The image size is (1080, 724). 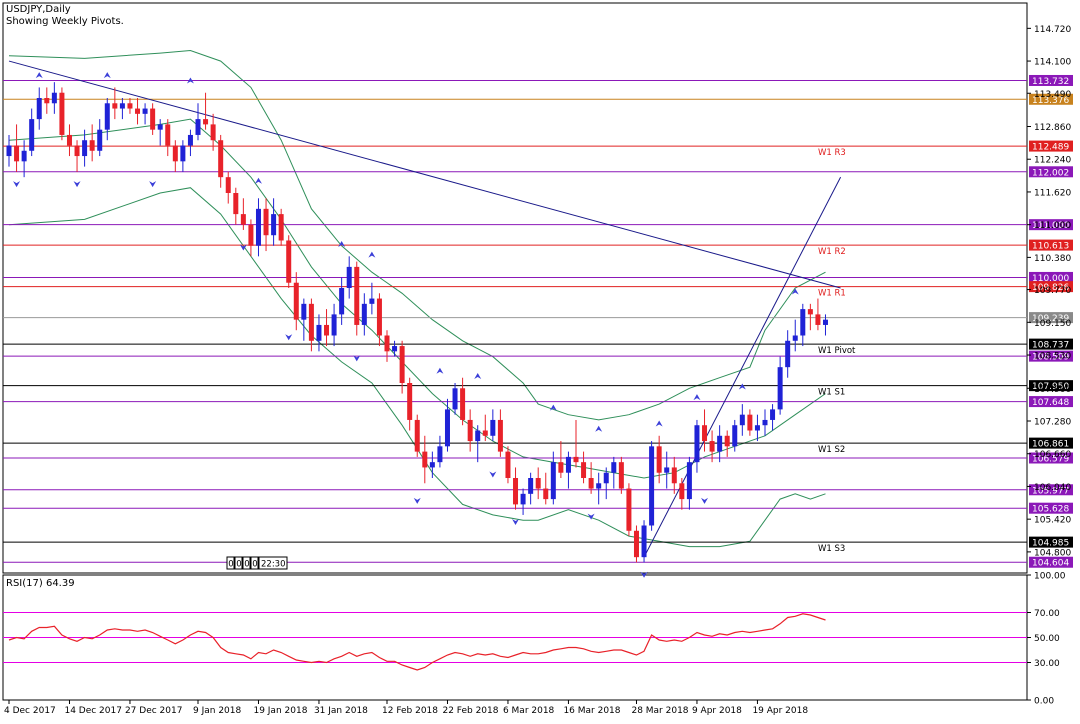 I want to click on time-axis-label: 9 Jan 2018, so click(x=217, y=711).